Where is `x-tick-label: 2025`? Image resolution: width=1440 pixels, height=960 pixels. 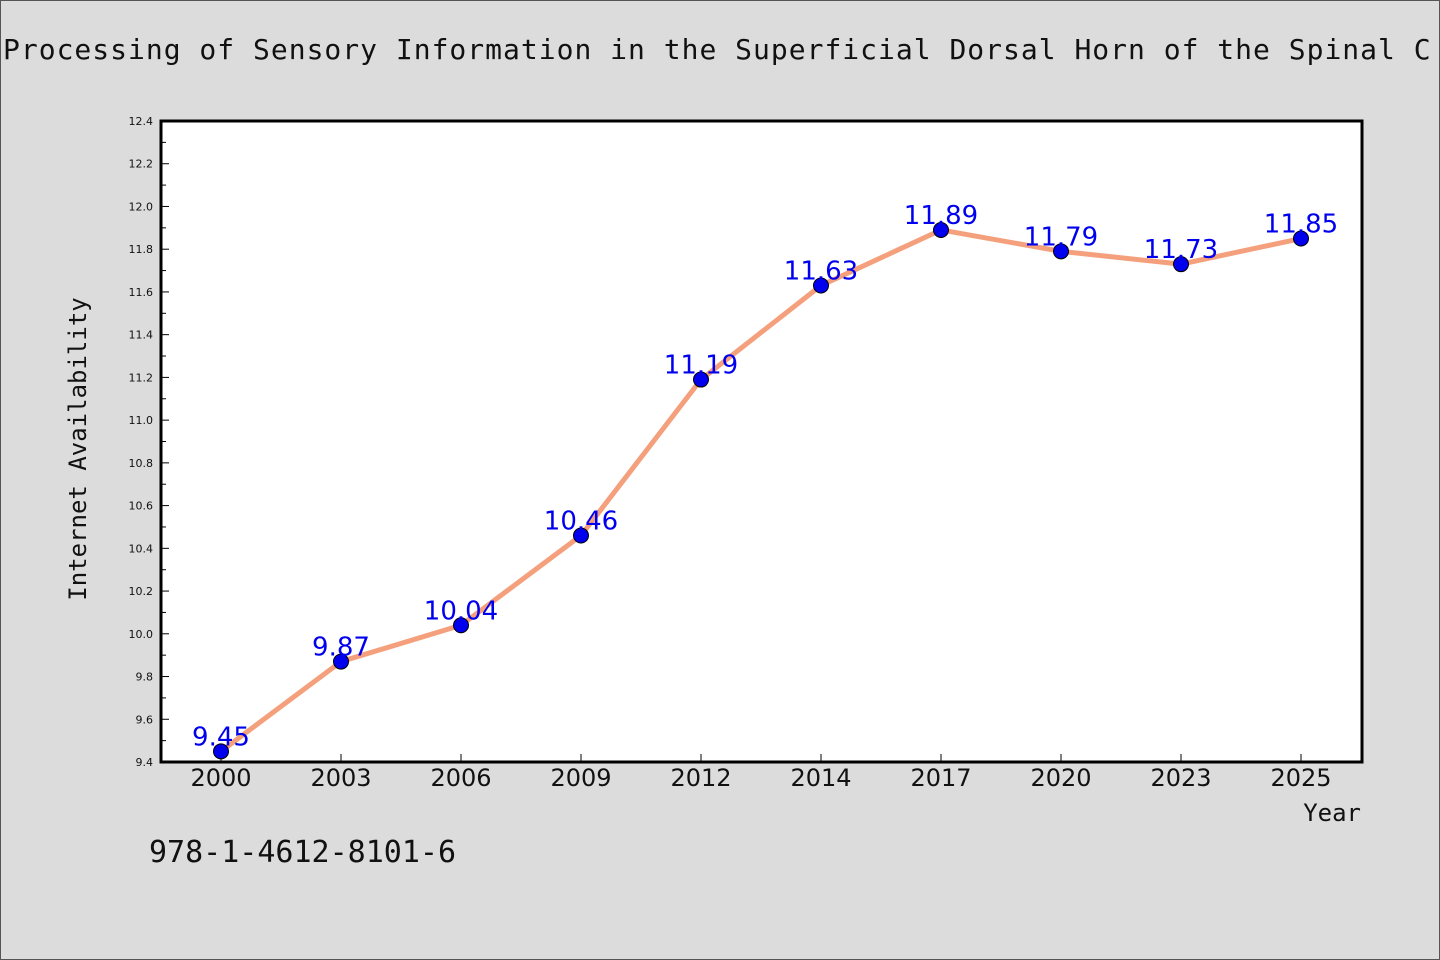
x-tick-label: 2025 is located at coordinates (1300, 778).